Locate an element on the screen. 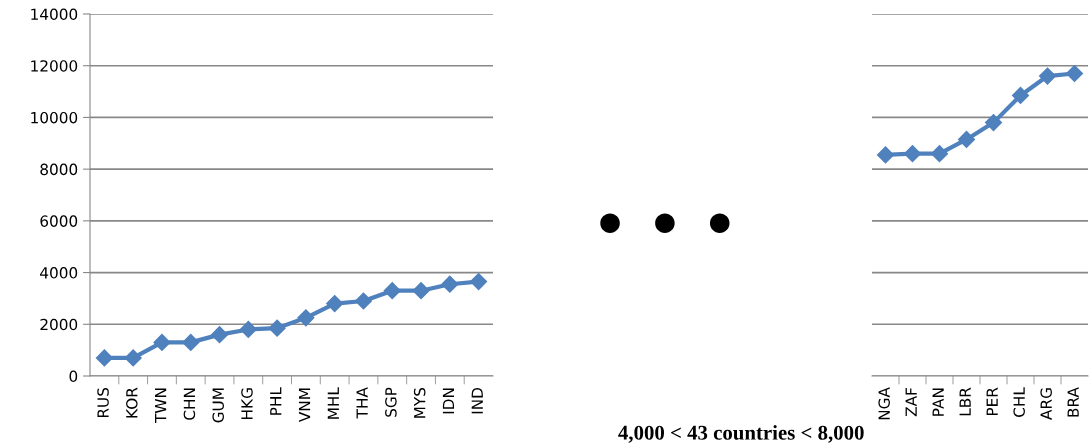 This screenshot has height=448, width=1090. x-tick-label: HKG is located at coordinates (247, 403).